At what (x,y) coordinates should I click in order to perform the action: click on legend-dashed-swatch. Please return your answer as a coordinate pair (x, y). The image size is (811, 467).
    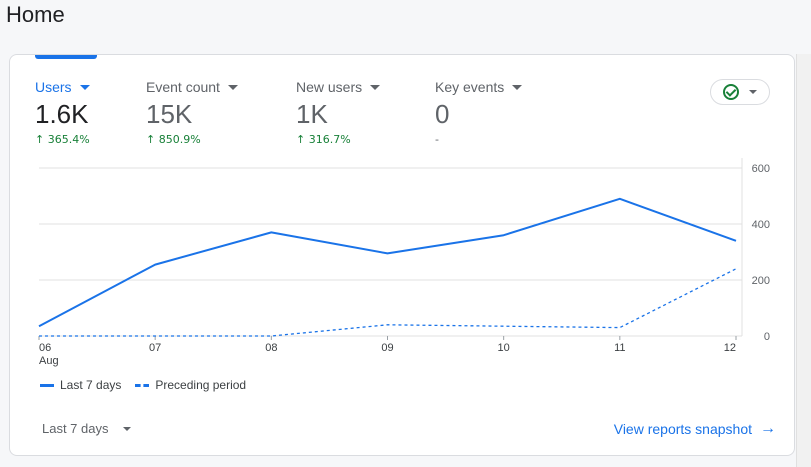
    Looking at the image, I should click on (142, 385).